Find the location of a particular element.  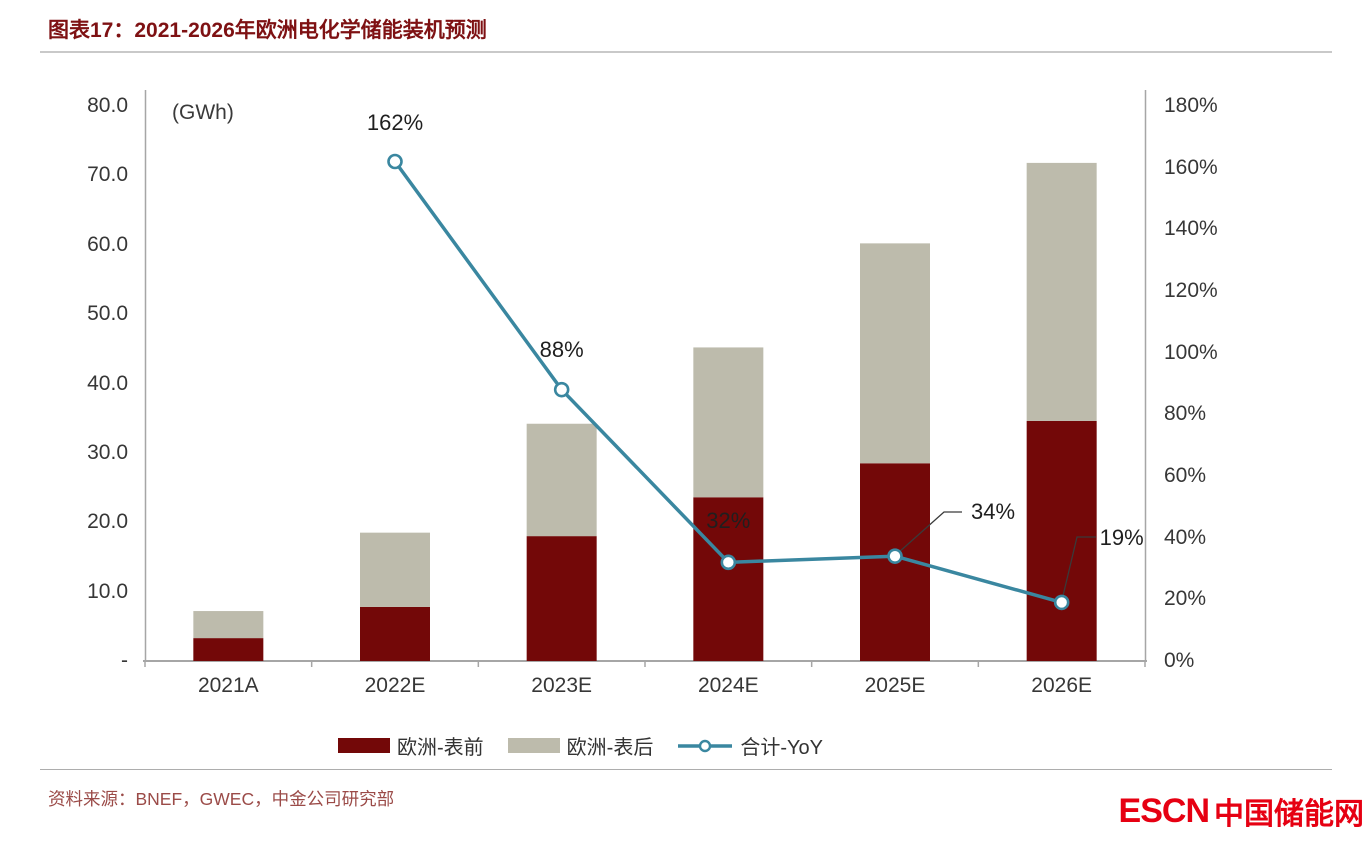

bar-behind-2023E is located at coordinates (561, 480).